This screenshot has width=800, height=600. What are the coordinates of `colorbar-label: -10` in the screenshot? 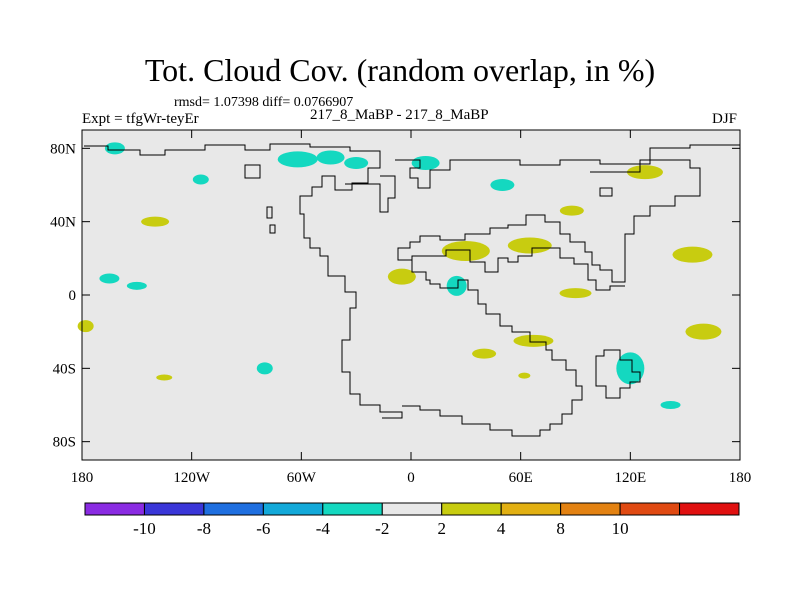 It's located at (144, 528).